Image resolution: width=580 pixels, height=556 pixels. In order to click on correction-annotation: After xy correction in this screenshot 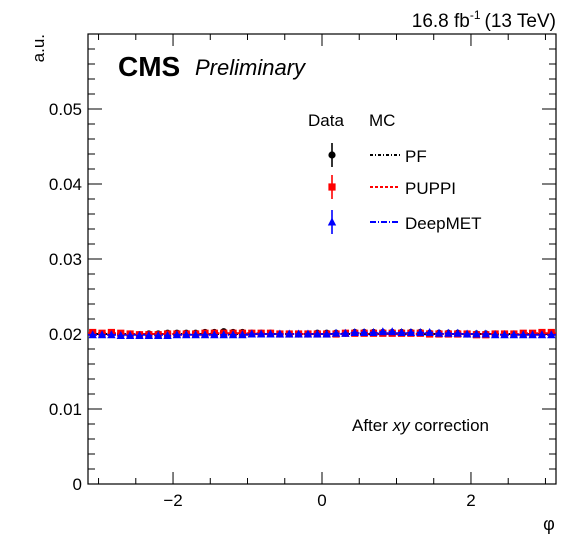, I will do `click(420, 425)`.